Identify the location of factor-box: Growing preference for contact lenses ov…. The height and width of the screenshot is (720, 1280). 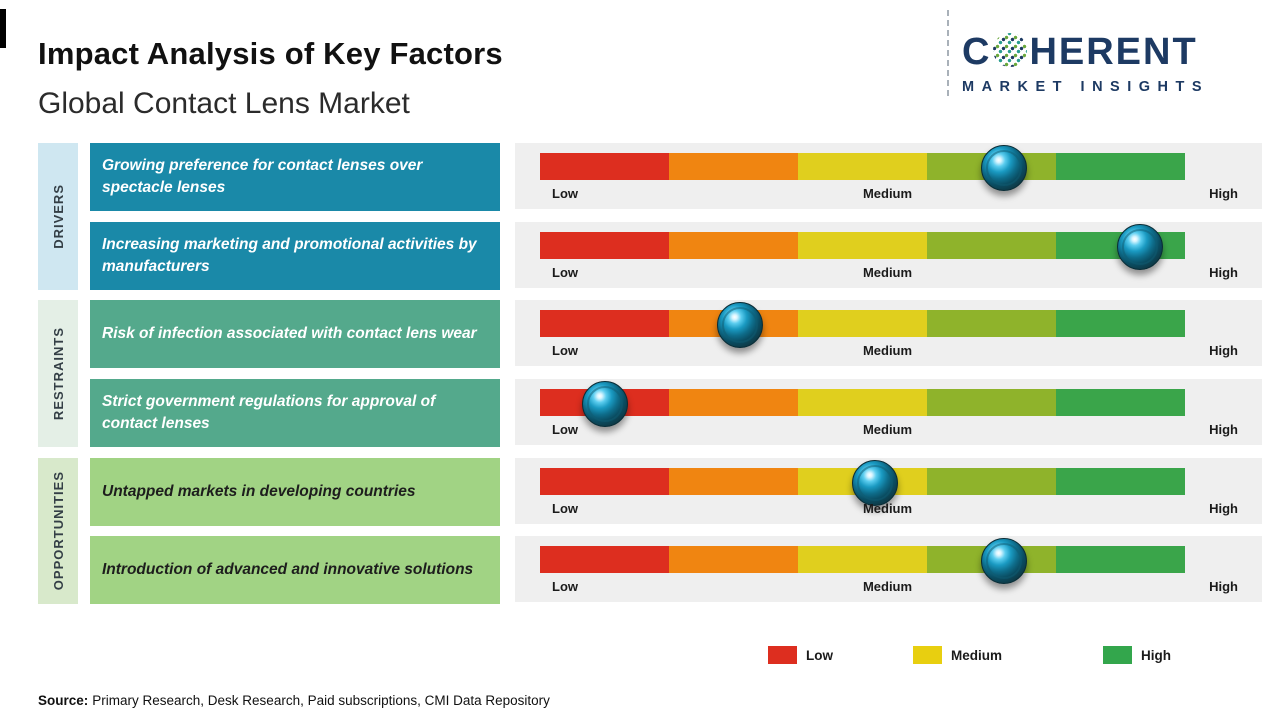
(295, 177).